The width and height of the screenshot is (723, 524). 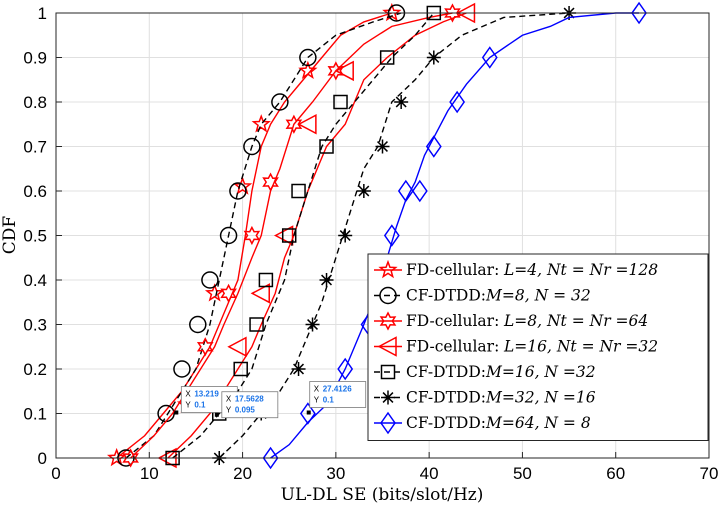 I want to click on y-tick-label: 0.8, so click(x=35, y=102).